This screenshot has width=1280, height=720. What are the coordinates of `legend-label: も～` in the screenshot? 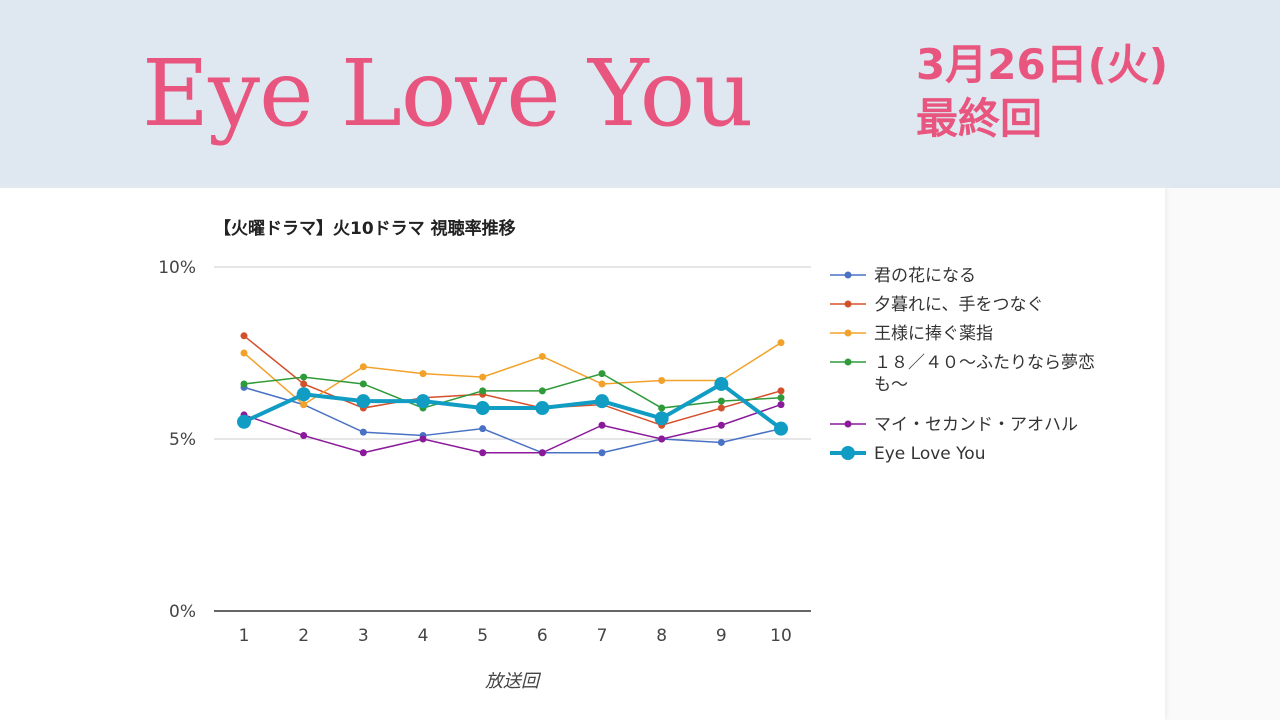 It's located at (891, 385).